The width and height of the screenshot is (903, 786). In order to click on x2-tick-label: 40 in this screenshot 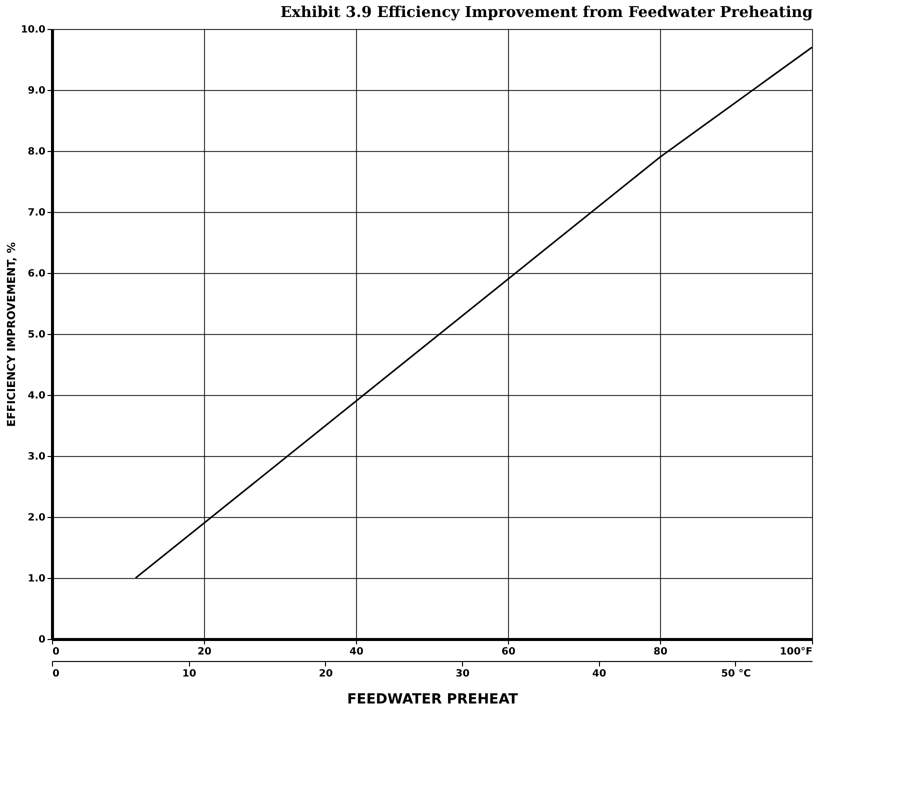, I will do `click(599, 674)`.